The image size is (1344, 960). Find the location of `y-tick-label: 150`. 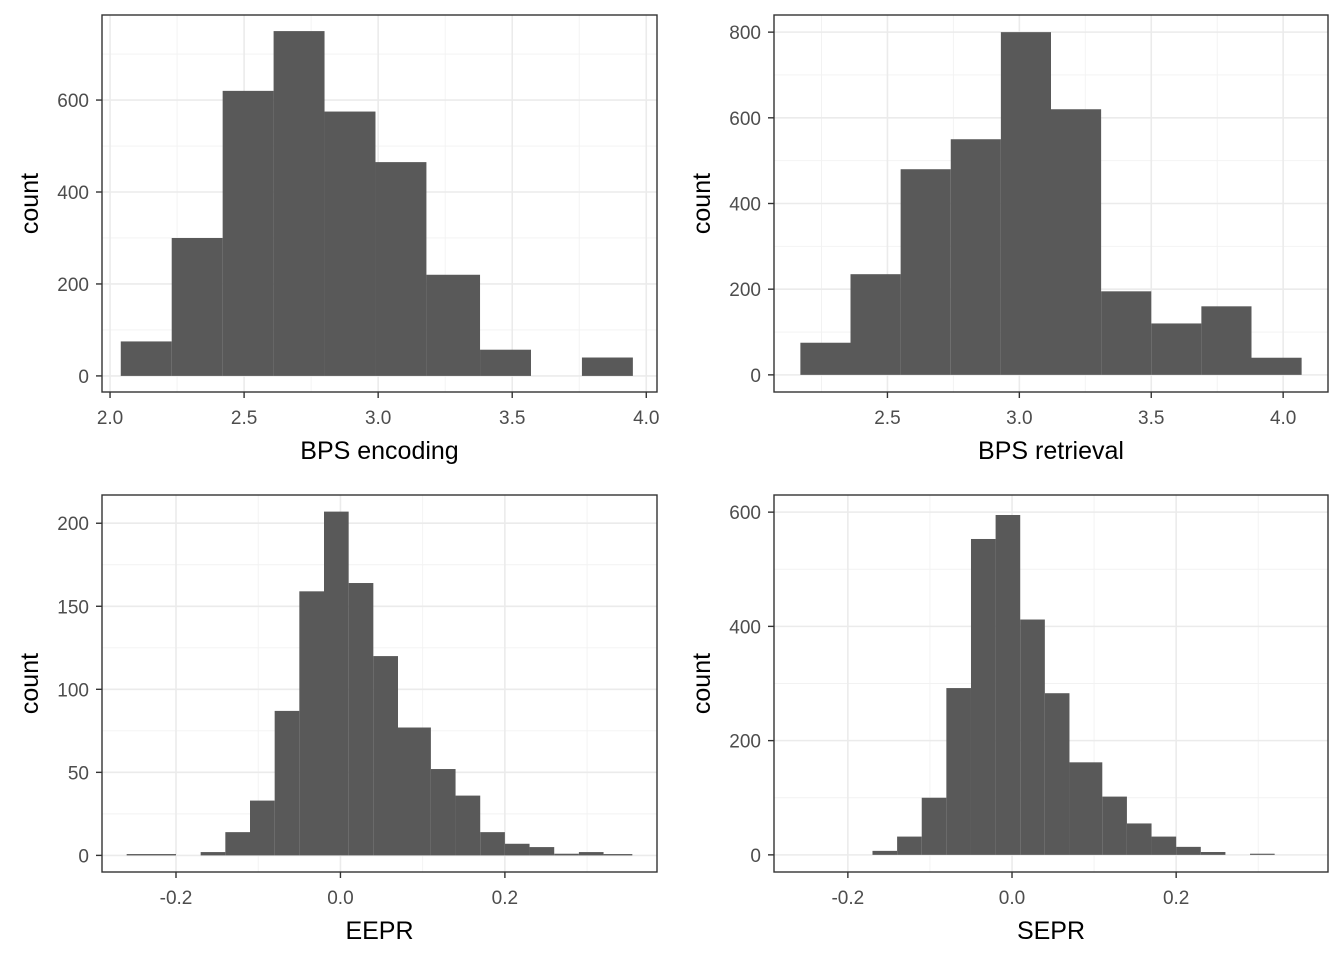

y-tick-label: 150 is located at coordinates (73, 607).